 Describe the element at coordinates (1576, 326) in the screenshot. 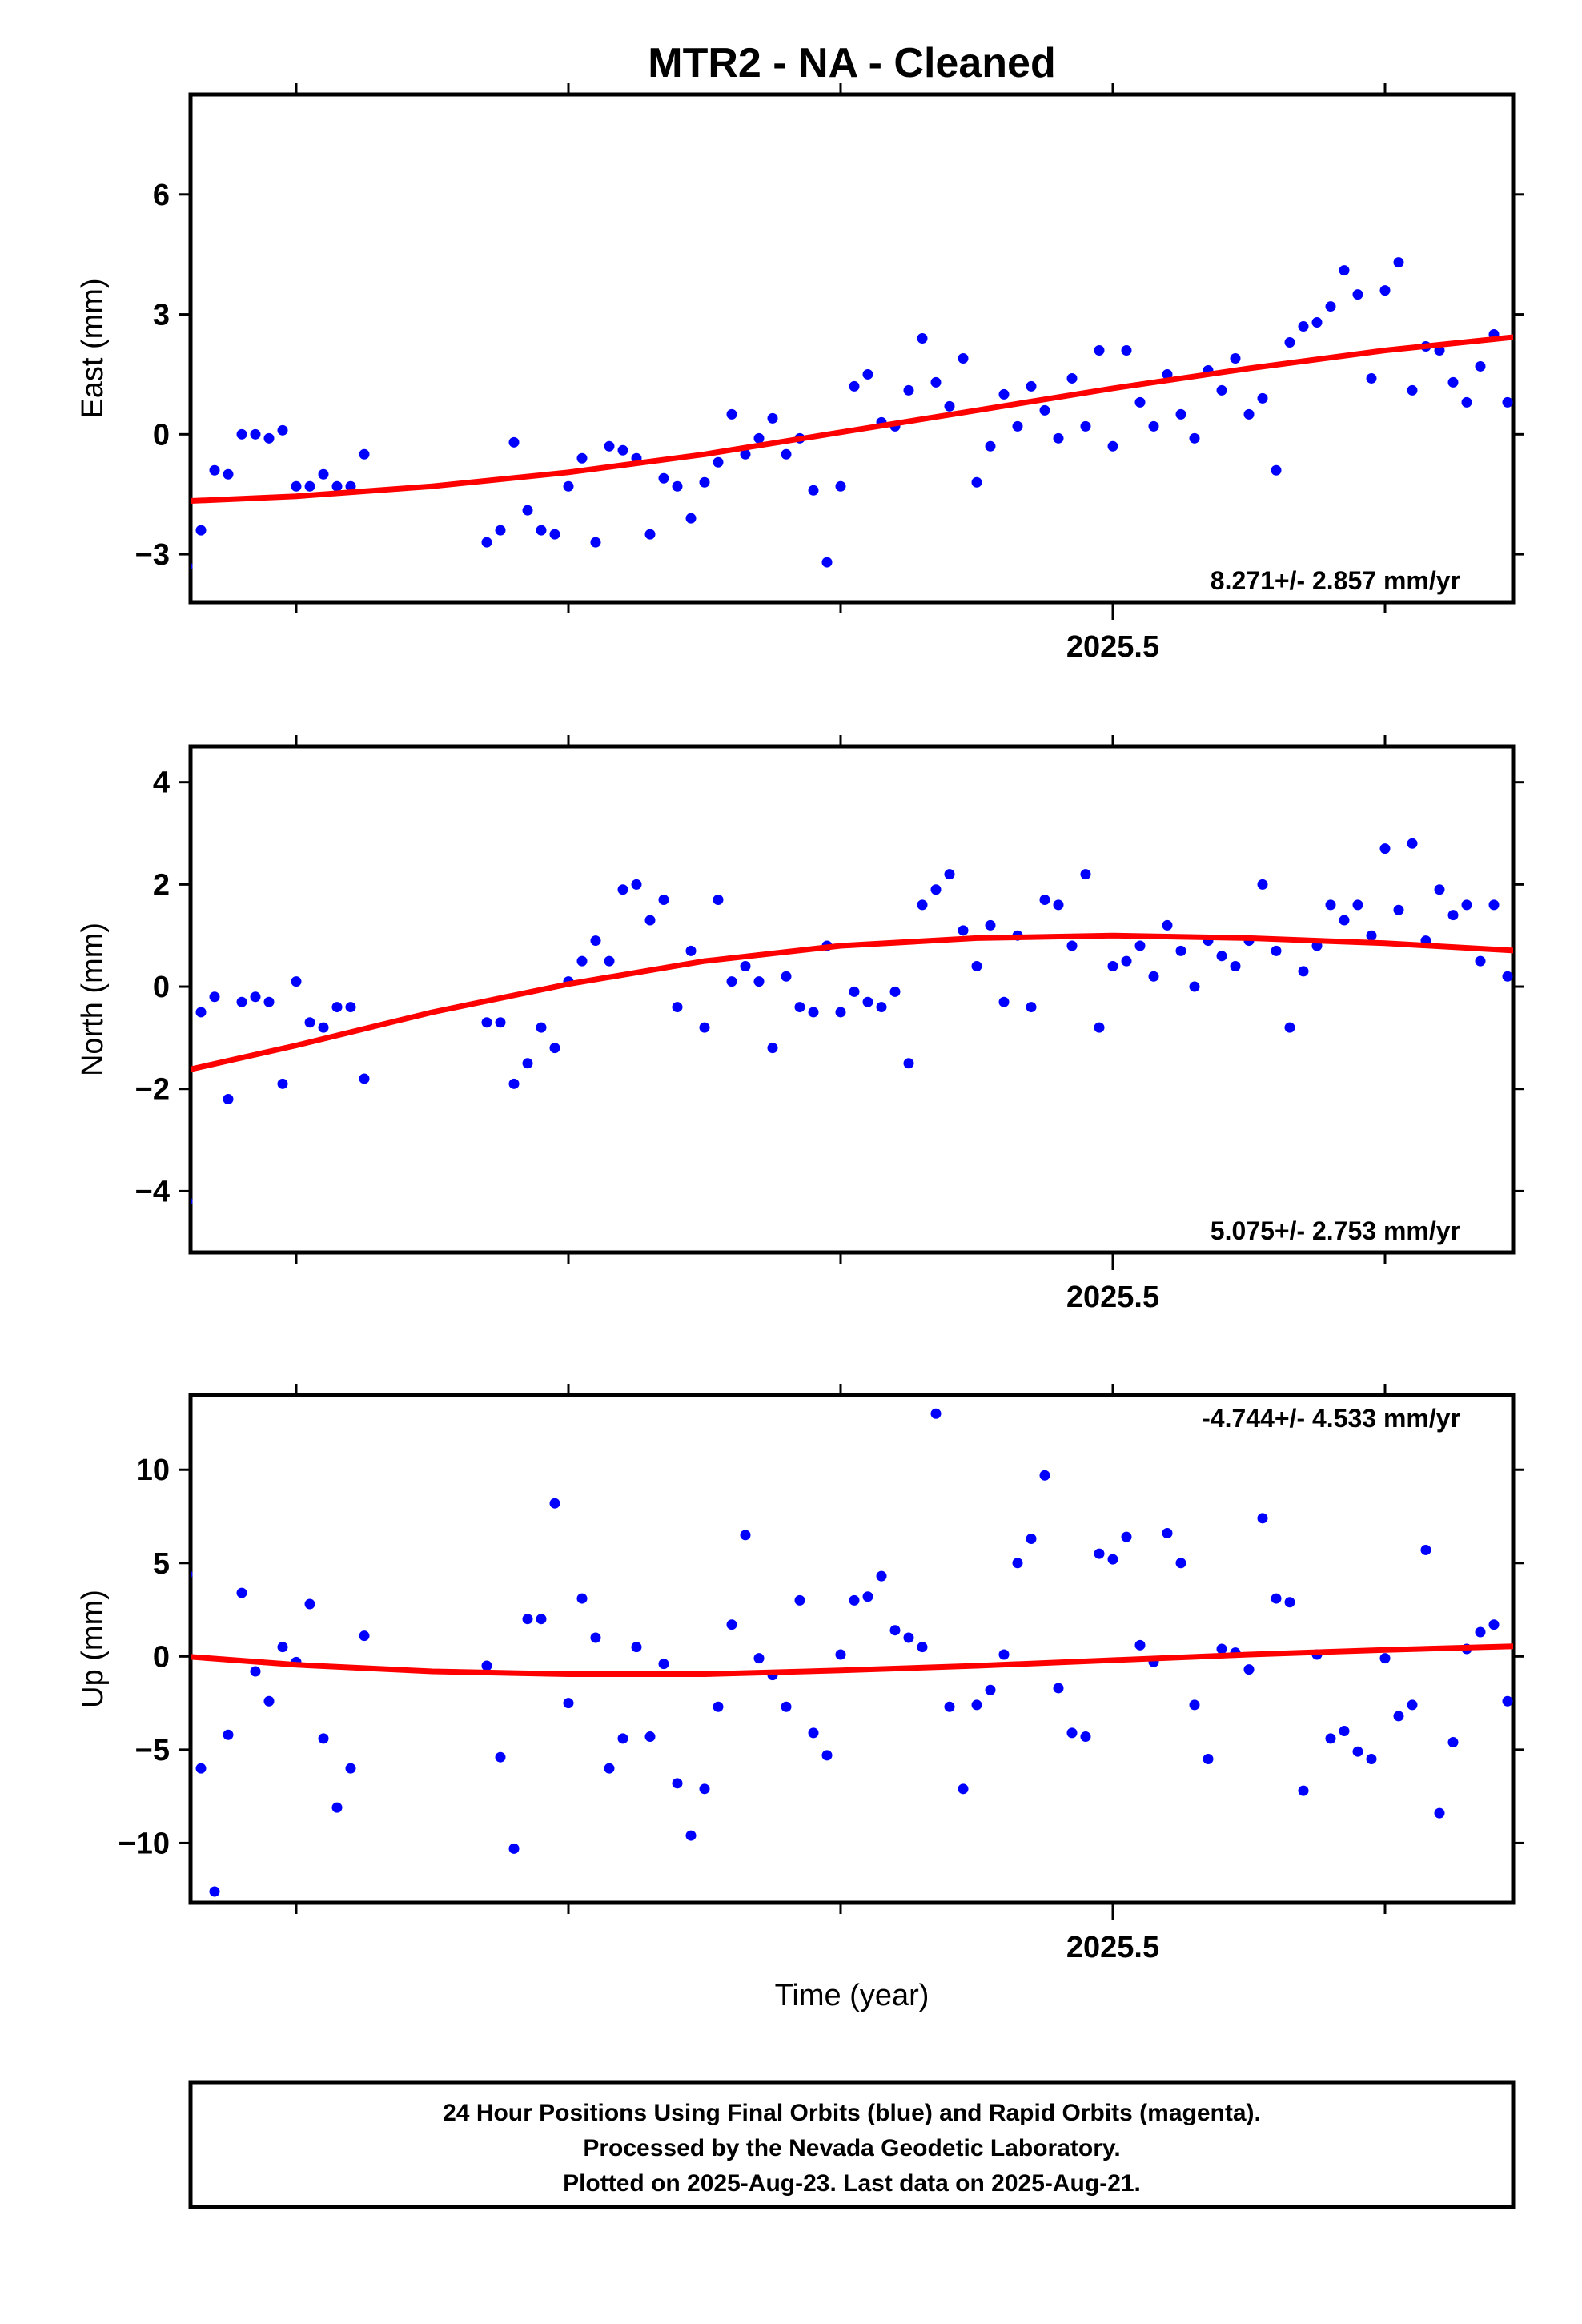

I see `rapid-point` at that location.